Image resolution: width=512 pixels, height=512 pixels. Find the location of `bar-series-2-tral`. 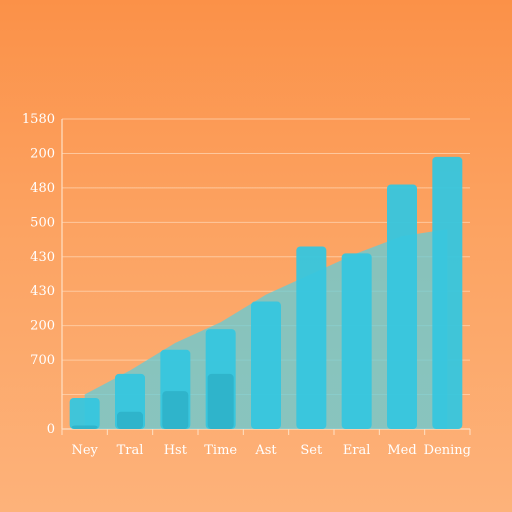

bar-series-2-tral is located at coordinates (130, 420).